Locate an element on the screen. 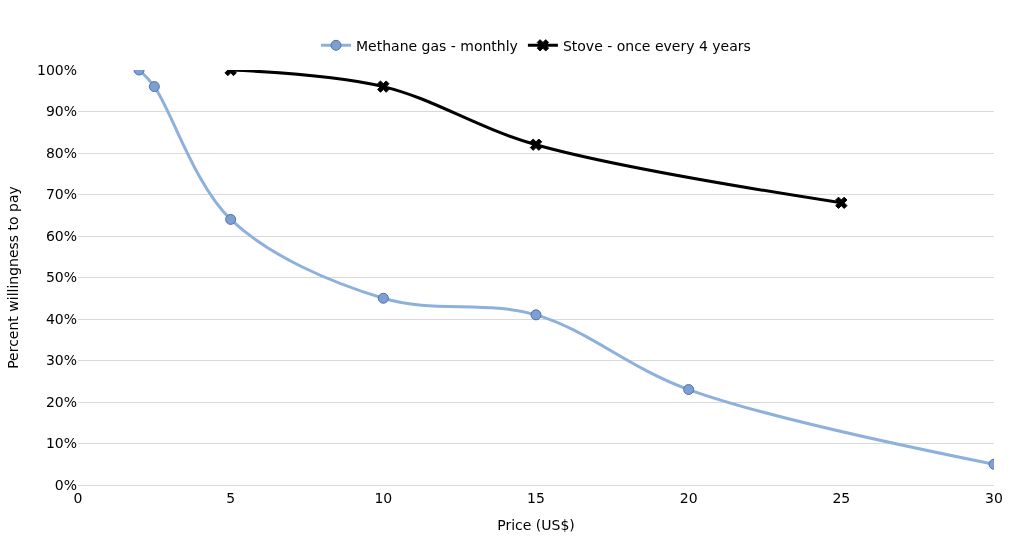 The width and height of the screenshot is (1024, 555). y-tick-label: 70% is located at coordinates (61, 194).